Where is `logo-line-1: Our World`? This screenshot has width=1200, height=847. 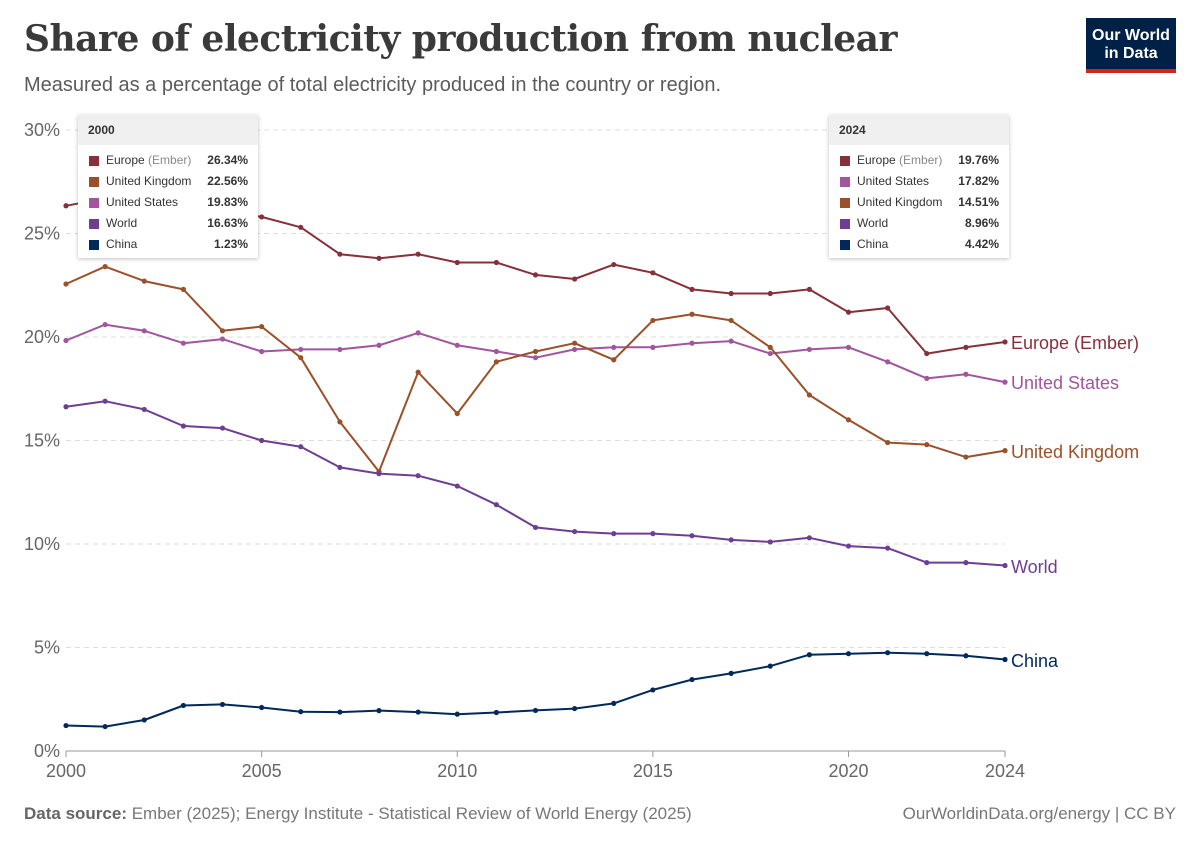
logo-line-1: Our World is located at coordinates (1131, 35).